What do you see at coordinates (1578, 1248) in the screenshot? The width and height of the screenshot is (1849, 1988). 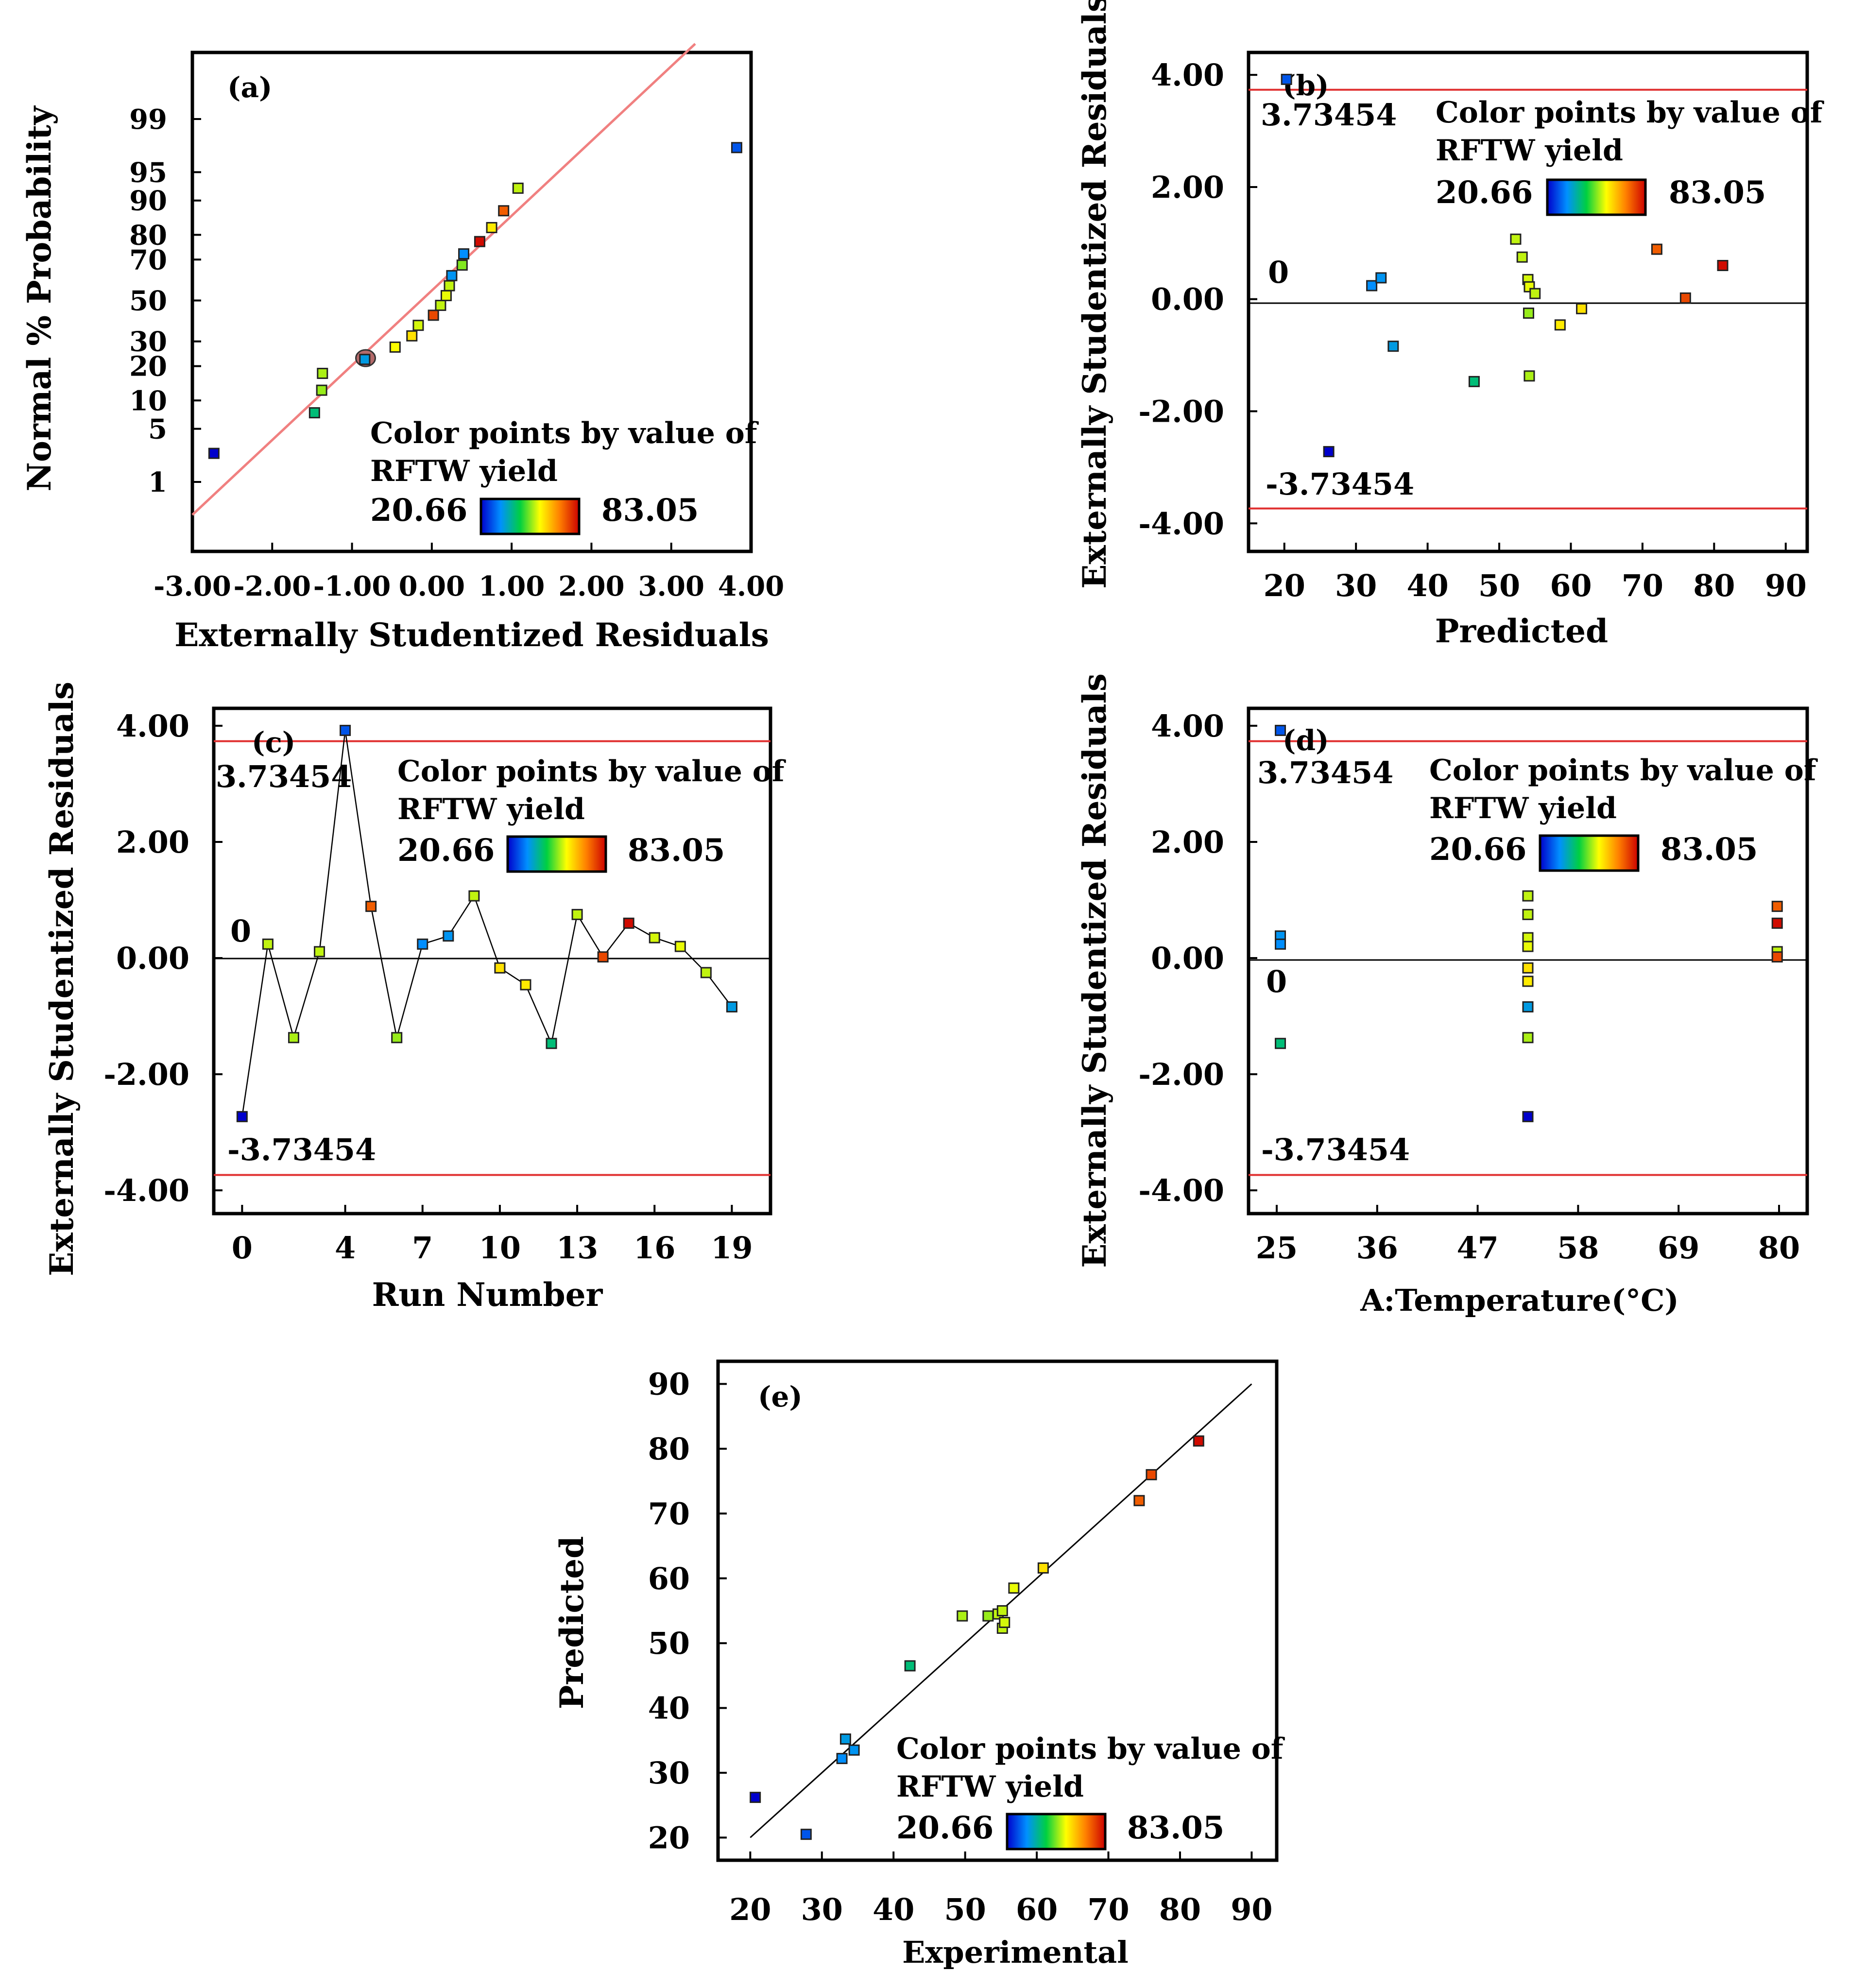 I see `panel-d-x-tick-label: 58` at bounding box center [1578, 1248].